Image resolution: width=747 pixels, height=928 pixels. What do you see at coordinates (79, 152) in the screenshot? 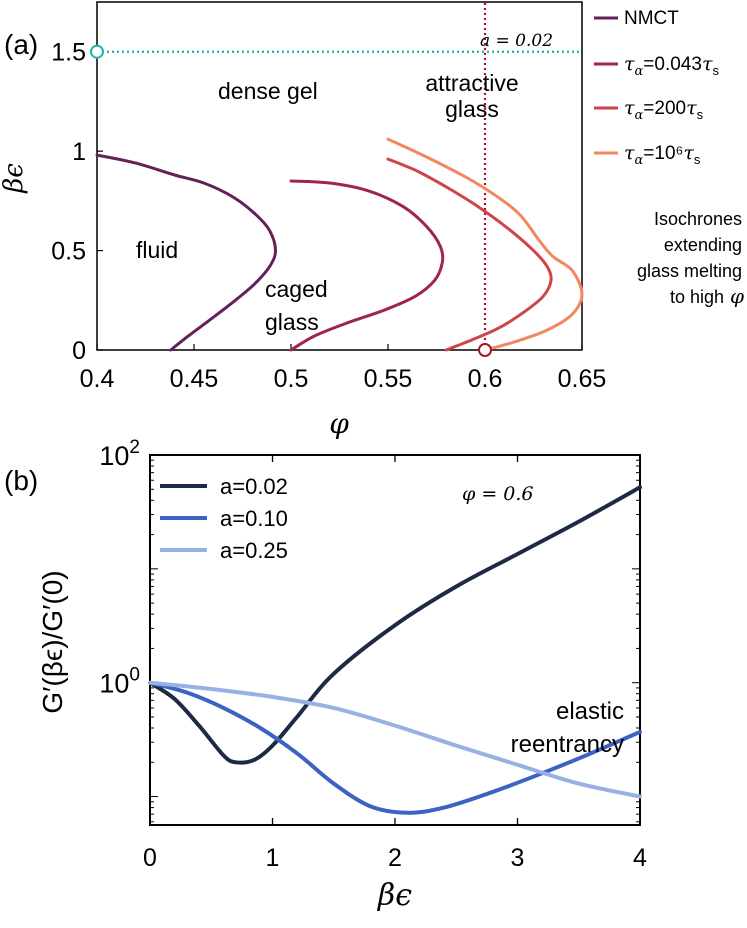
I see `a-y-tick-label: 1` at bounding box center [79, 152].